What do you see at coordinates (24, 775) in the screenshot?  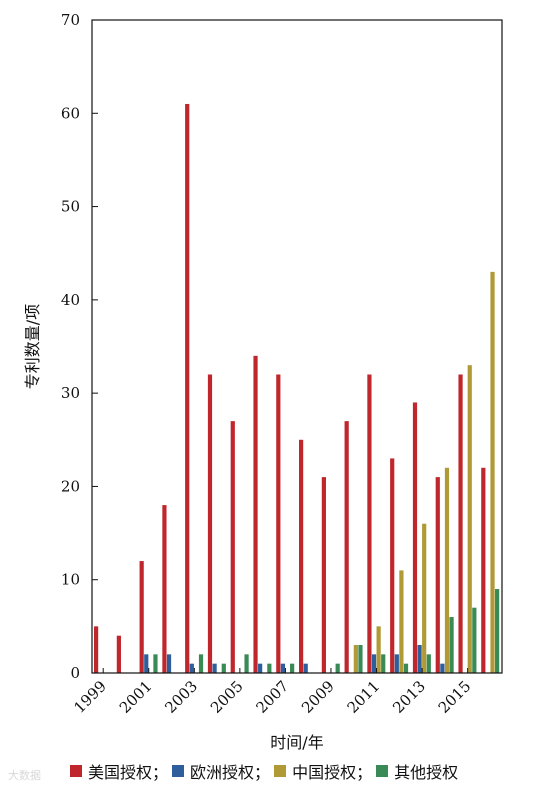 I see `watermark: 大数据` at bounding box center [24, 775].